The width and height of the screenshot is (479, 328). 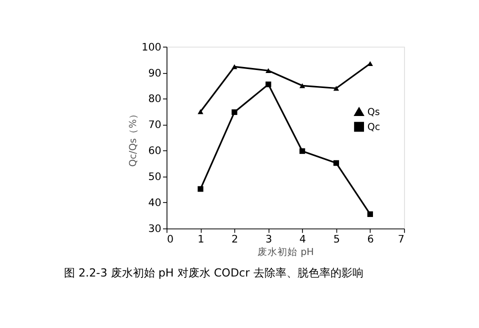 I want to click on y-tick-label: 100, so click(x=152, y=47).